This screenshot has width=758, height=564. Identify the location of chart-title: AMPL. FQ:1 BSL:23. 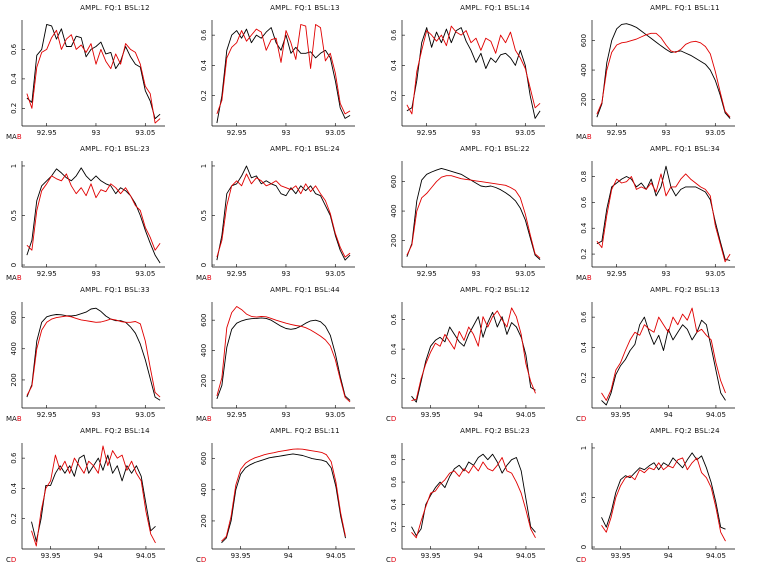
(115, 149).